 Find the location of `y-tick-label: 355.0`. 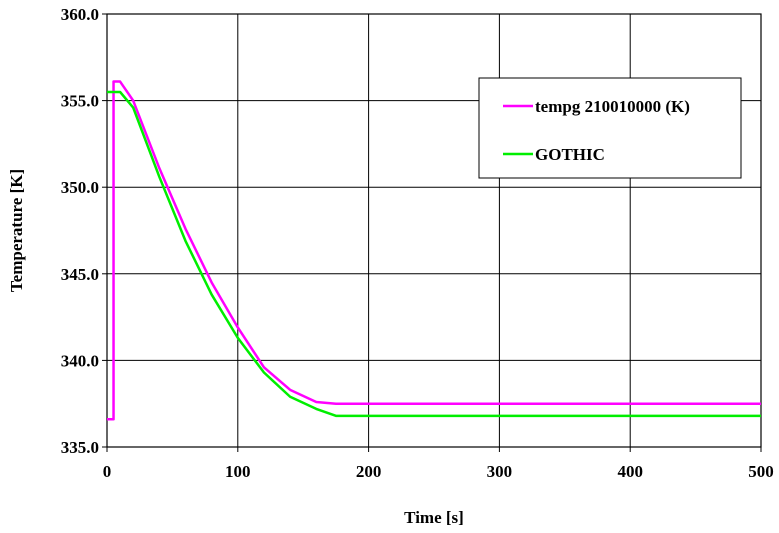

y-tick-label: 355.0 is located at coordinates (80, 101).